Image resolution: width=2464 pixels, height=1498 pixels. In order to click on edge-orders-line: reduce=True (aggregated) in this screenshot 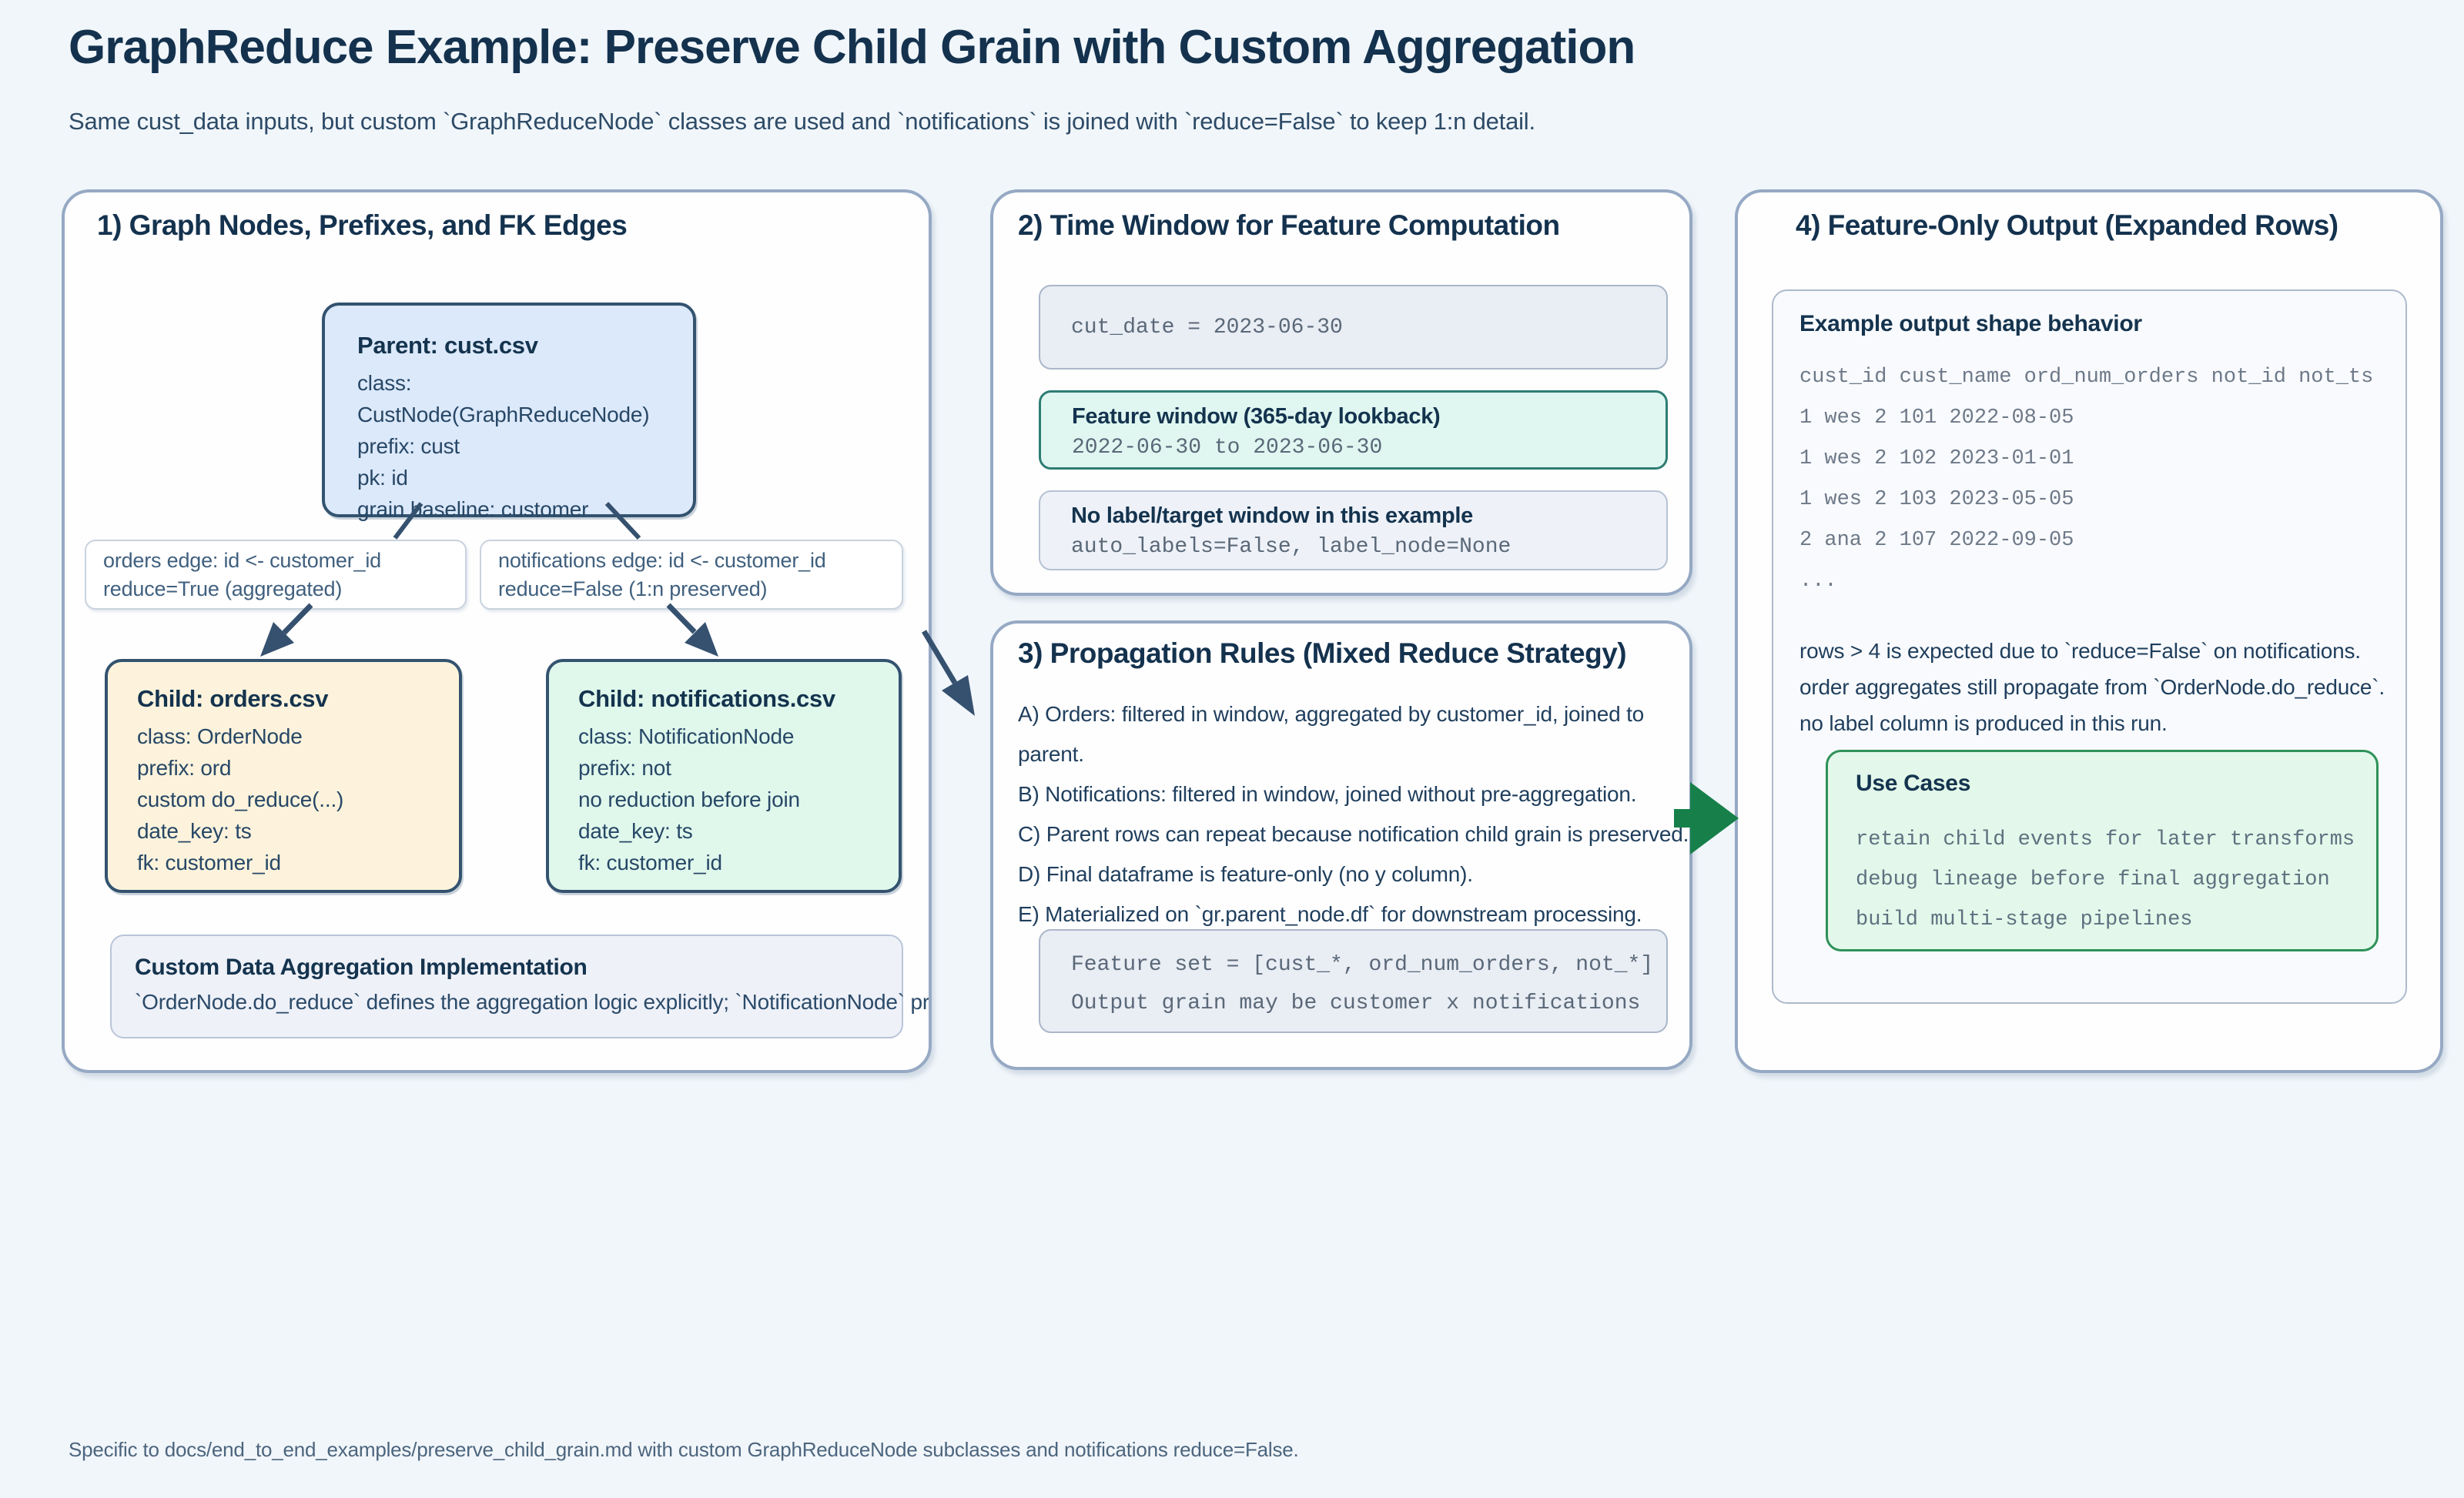, I will do `click(223, 588)`.